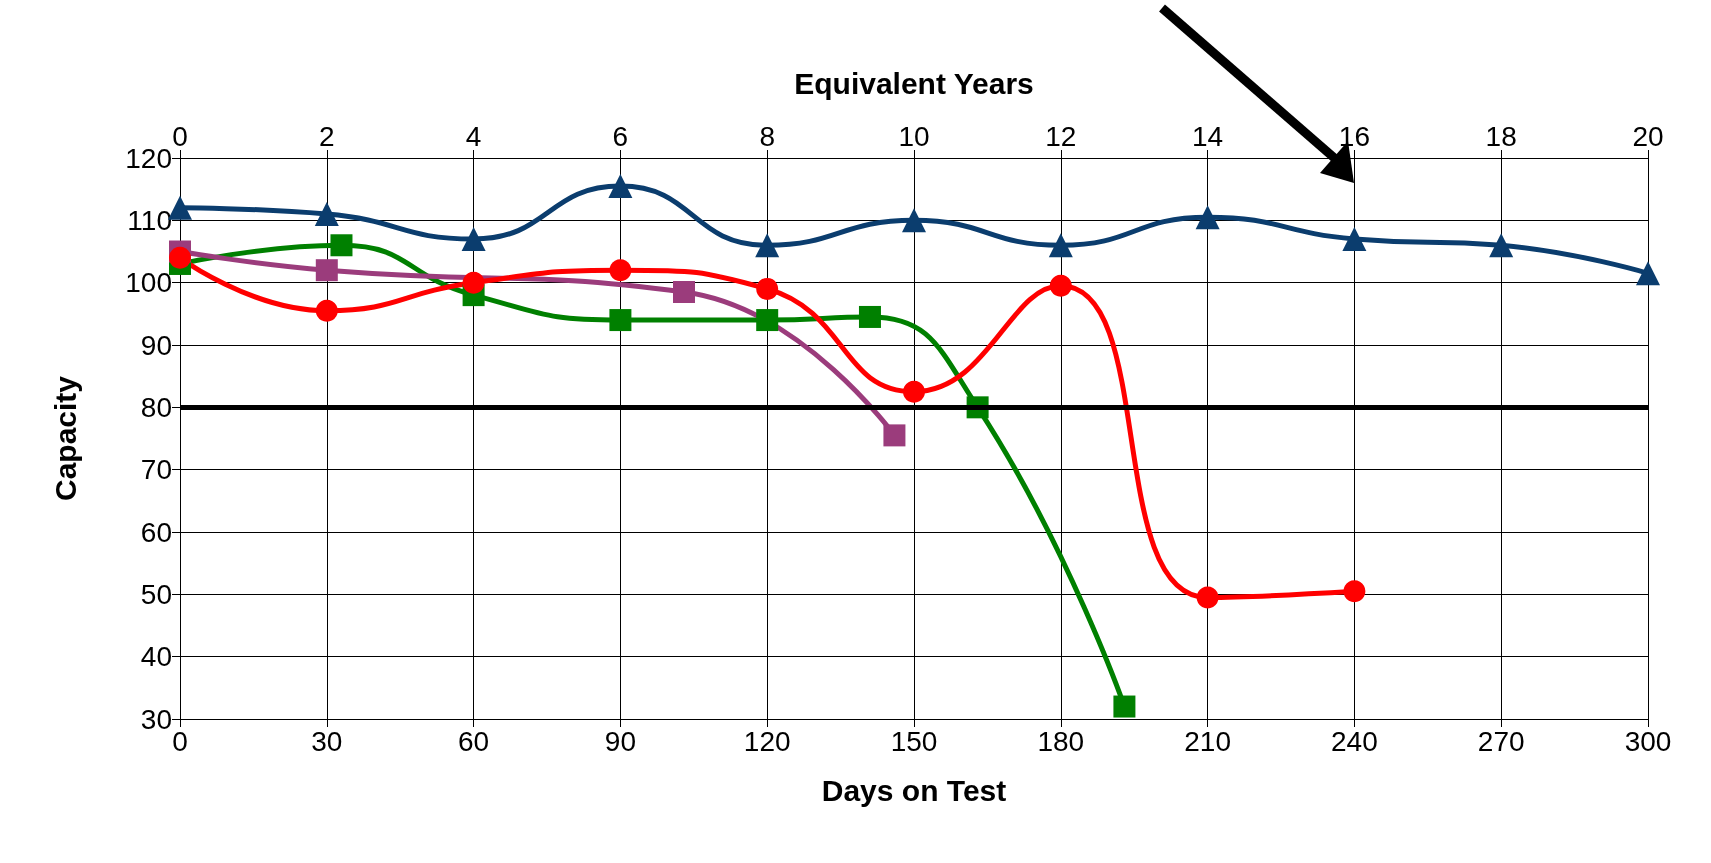  I want to click on x-tick-label: 270, so click(1501, 741).